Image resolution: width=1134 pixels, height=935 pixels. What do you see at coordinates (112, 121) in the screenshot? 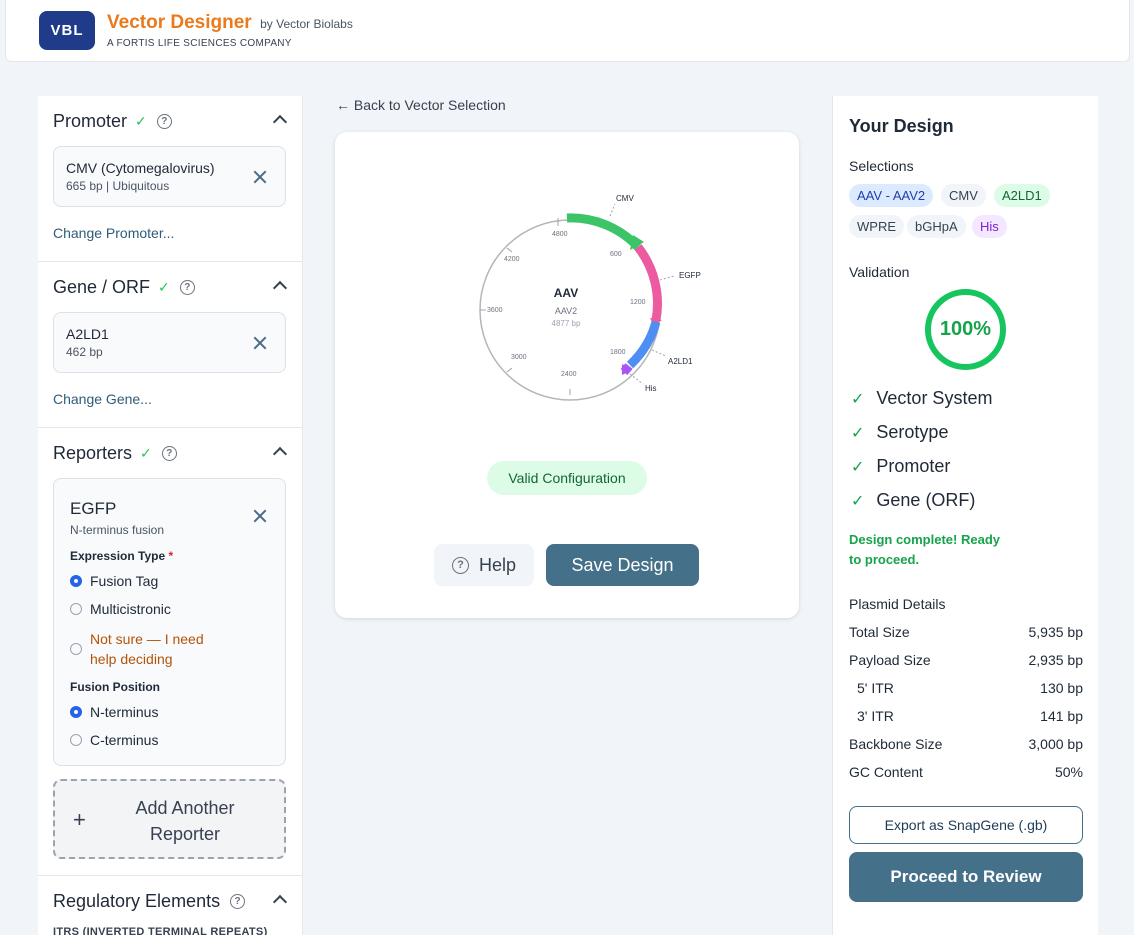
I see `promoter-header: Promoter ✓ ?` at bounding box center [112, 121].